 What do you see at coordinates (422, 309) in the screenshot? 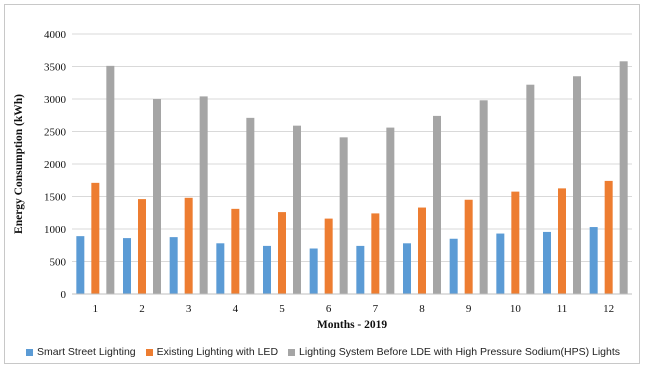
I see `x-tick-label: 8` at bounding box center [422, 309].